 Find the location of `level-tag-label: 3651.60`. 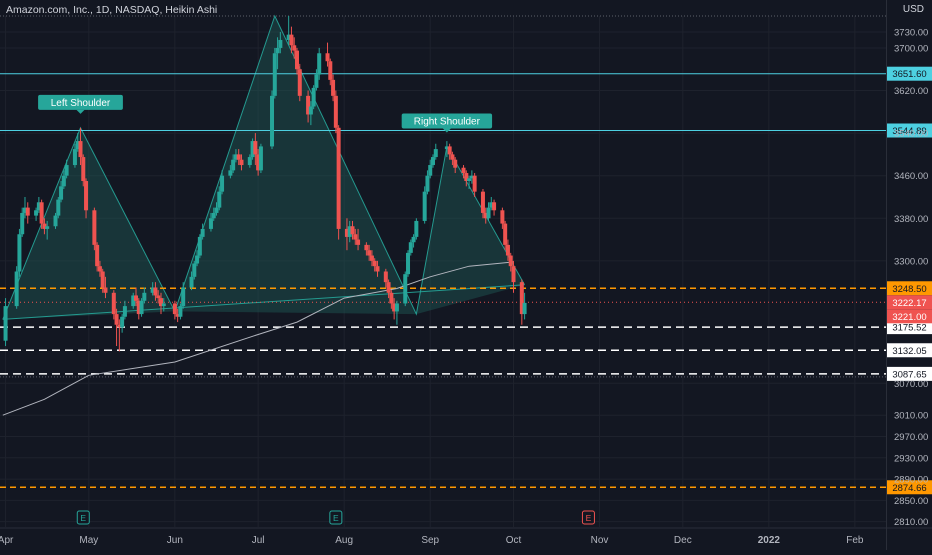

level-tag-label: 3651.60 is located at coordinates (909, 74).